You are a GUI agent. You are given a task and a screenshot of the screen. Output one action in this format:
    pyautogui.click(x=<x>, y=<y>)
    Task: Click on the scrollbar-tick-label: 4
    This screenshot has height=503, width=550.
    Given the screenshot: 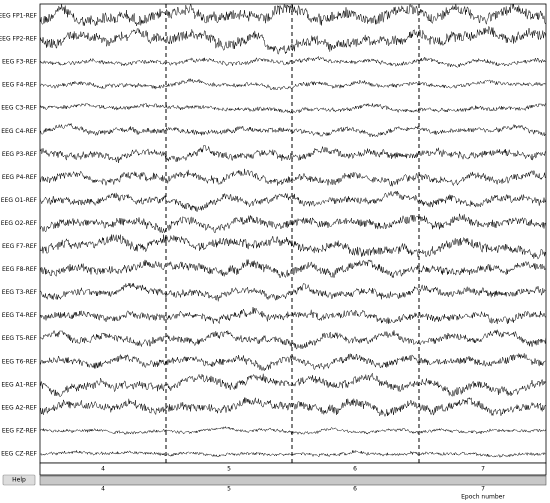 What is the action you would take?
    pyautogui.click(x=103, y=489)
    